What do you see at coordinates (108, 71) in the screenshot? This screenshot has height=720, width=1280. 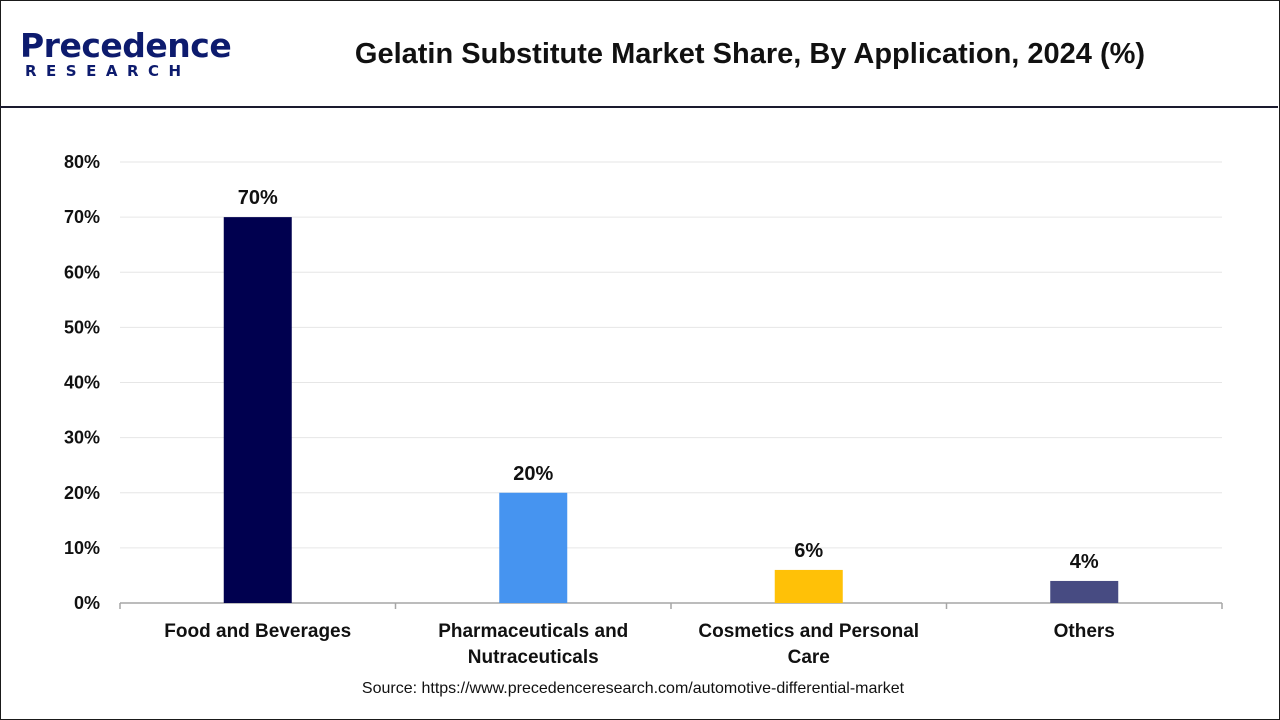 I see `logo-subtitle: RESEARCH` at bounding box center [108, 71].